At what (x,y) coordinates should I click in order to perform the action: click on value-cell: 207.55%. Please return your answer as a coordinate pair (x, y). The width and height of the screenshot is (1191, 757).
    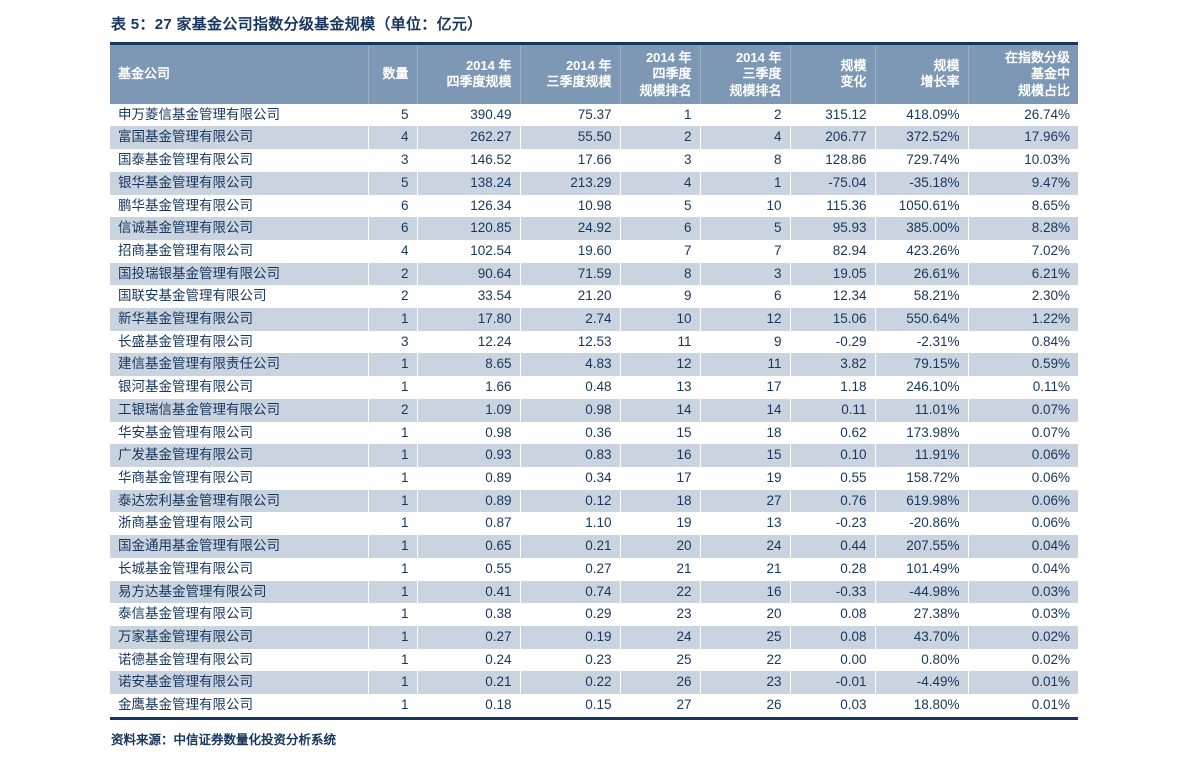
    Looking at the image, I should click on (921, 546).